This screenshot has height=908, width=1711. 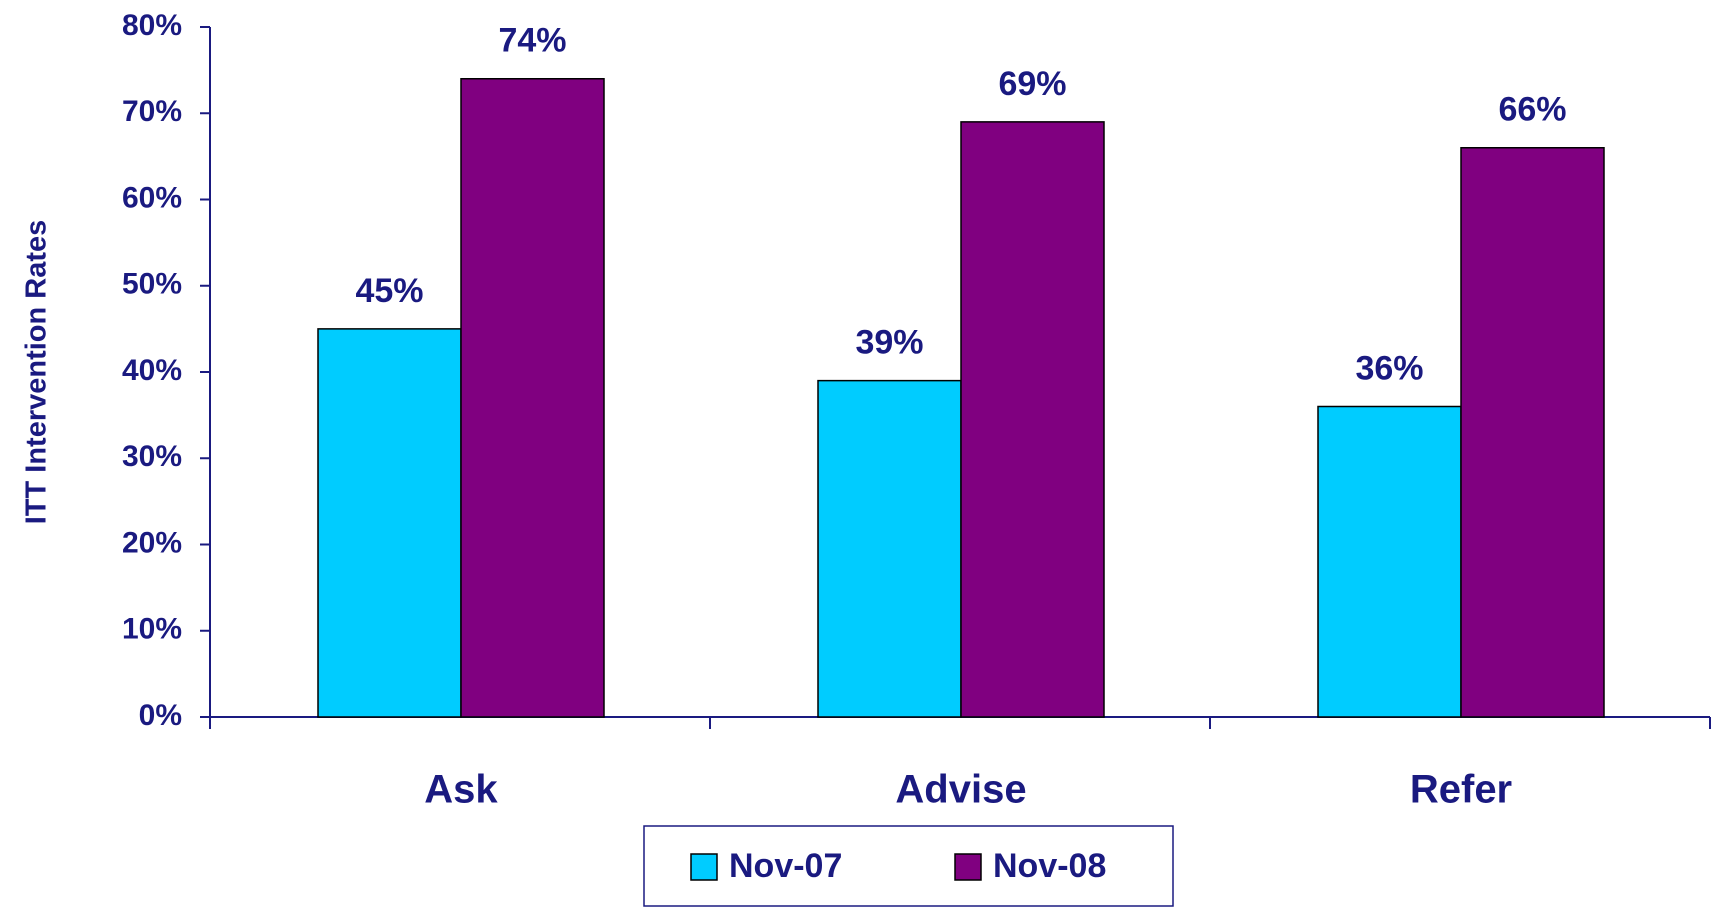 I want to click on y-tick-label: 30%, so click(x=152, y=456).